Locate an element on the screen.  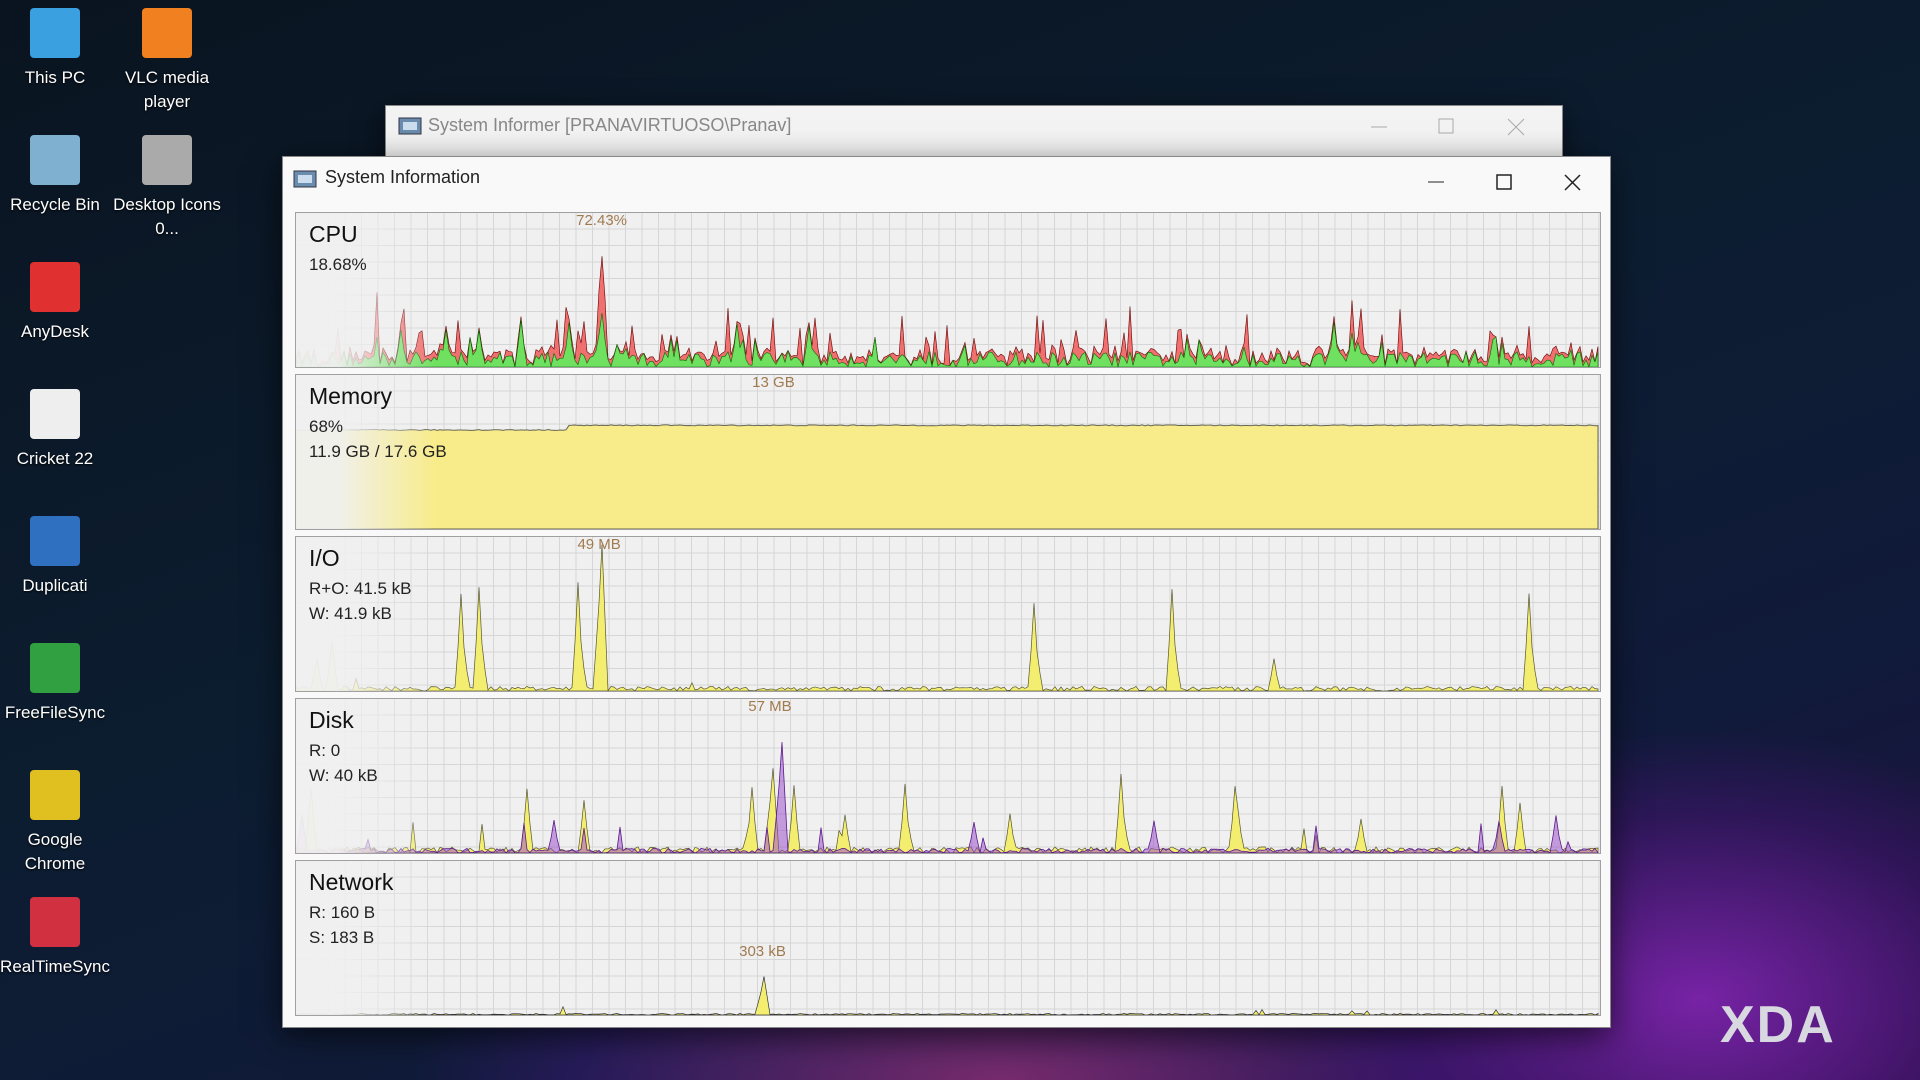
icon-label: Recycle Bin is located at coordinates (55, 204).